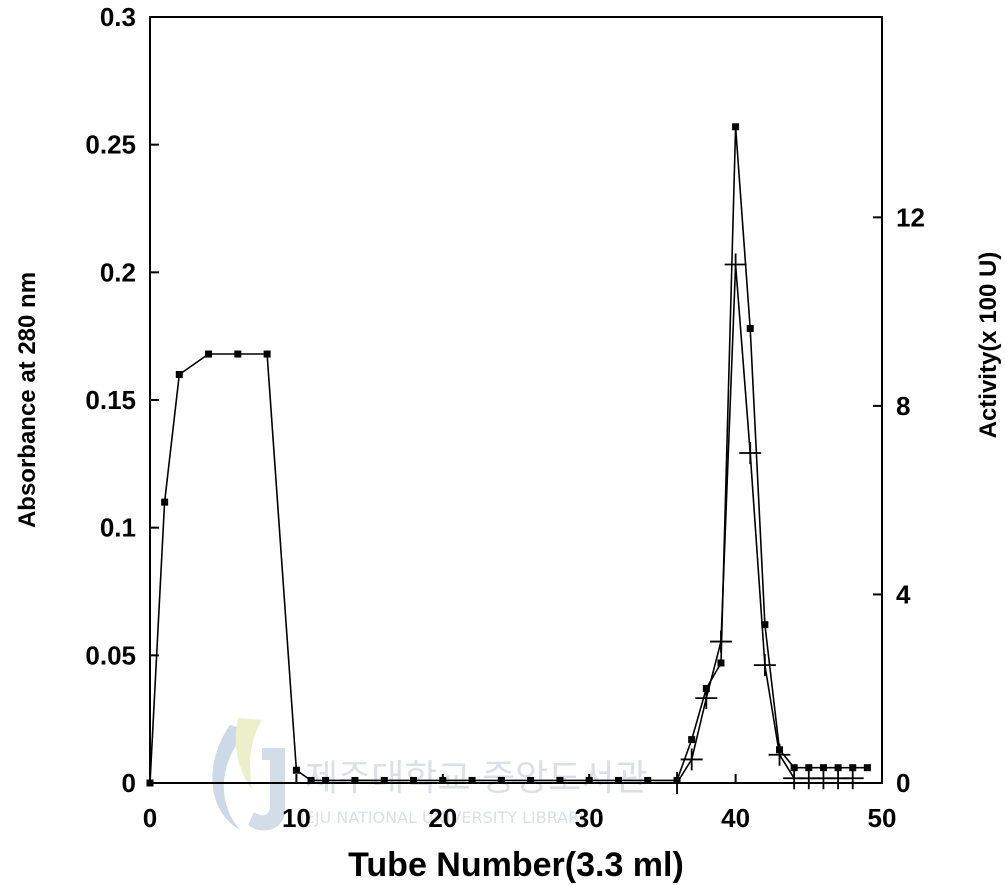  What do you see at coordinates (910, 217) in the screenshot?
I see `right-y-tick-label: 12` at bounding box center [910, 217].